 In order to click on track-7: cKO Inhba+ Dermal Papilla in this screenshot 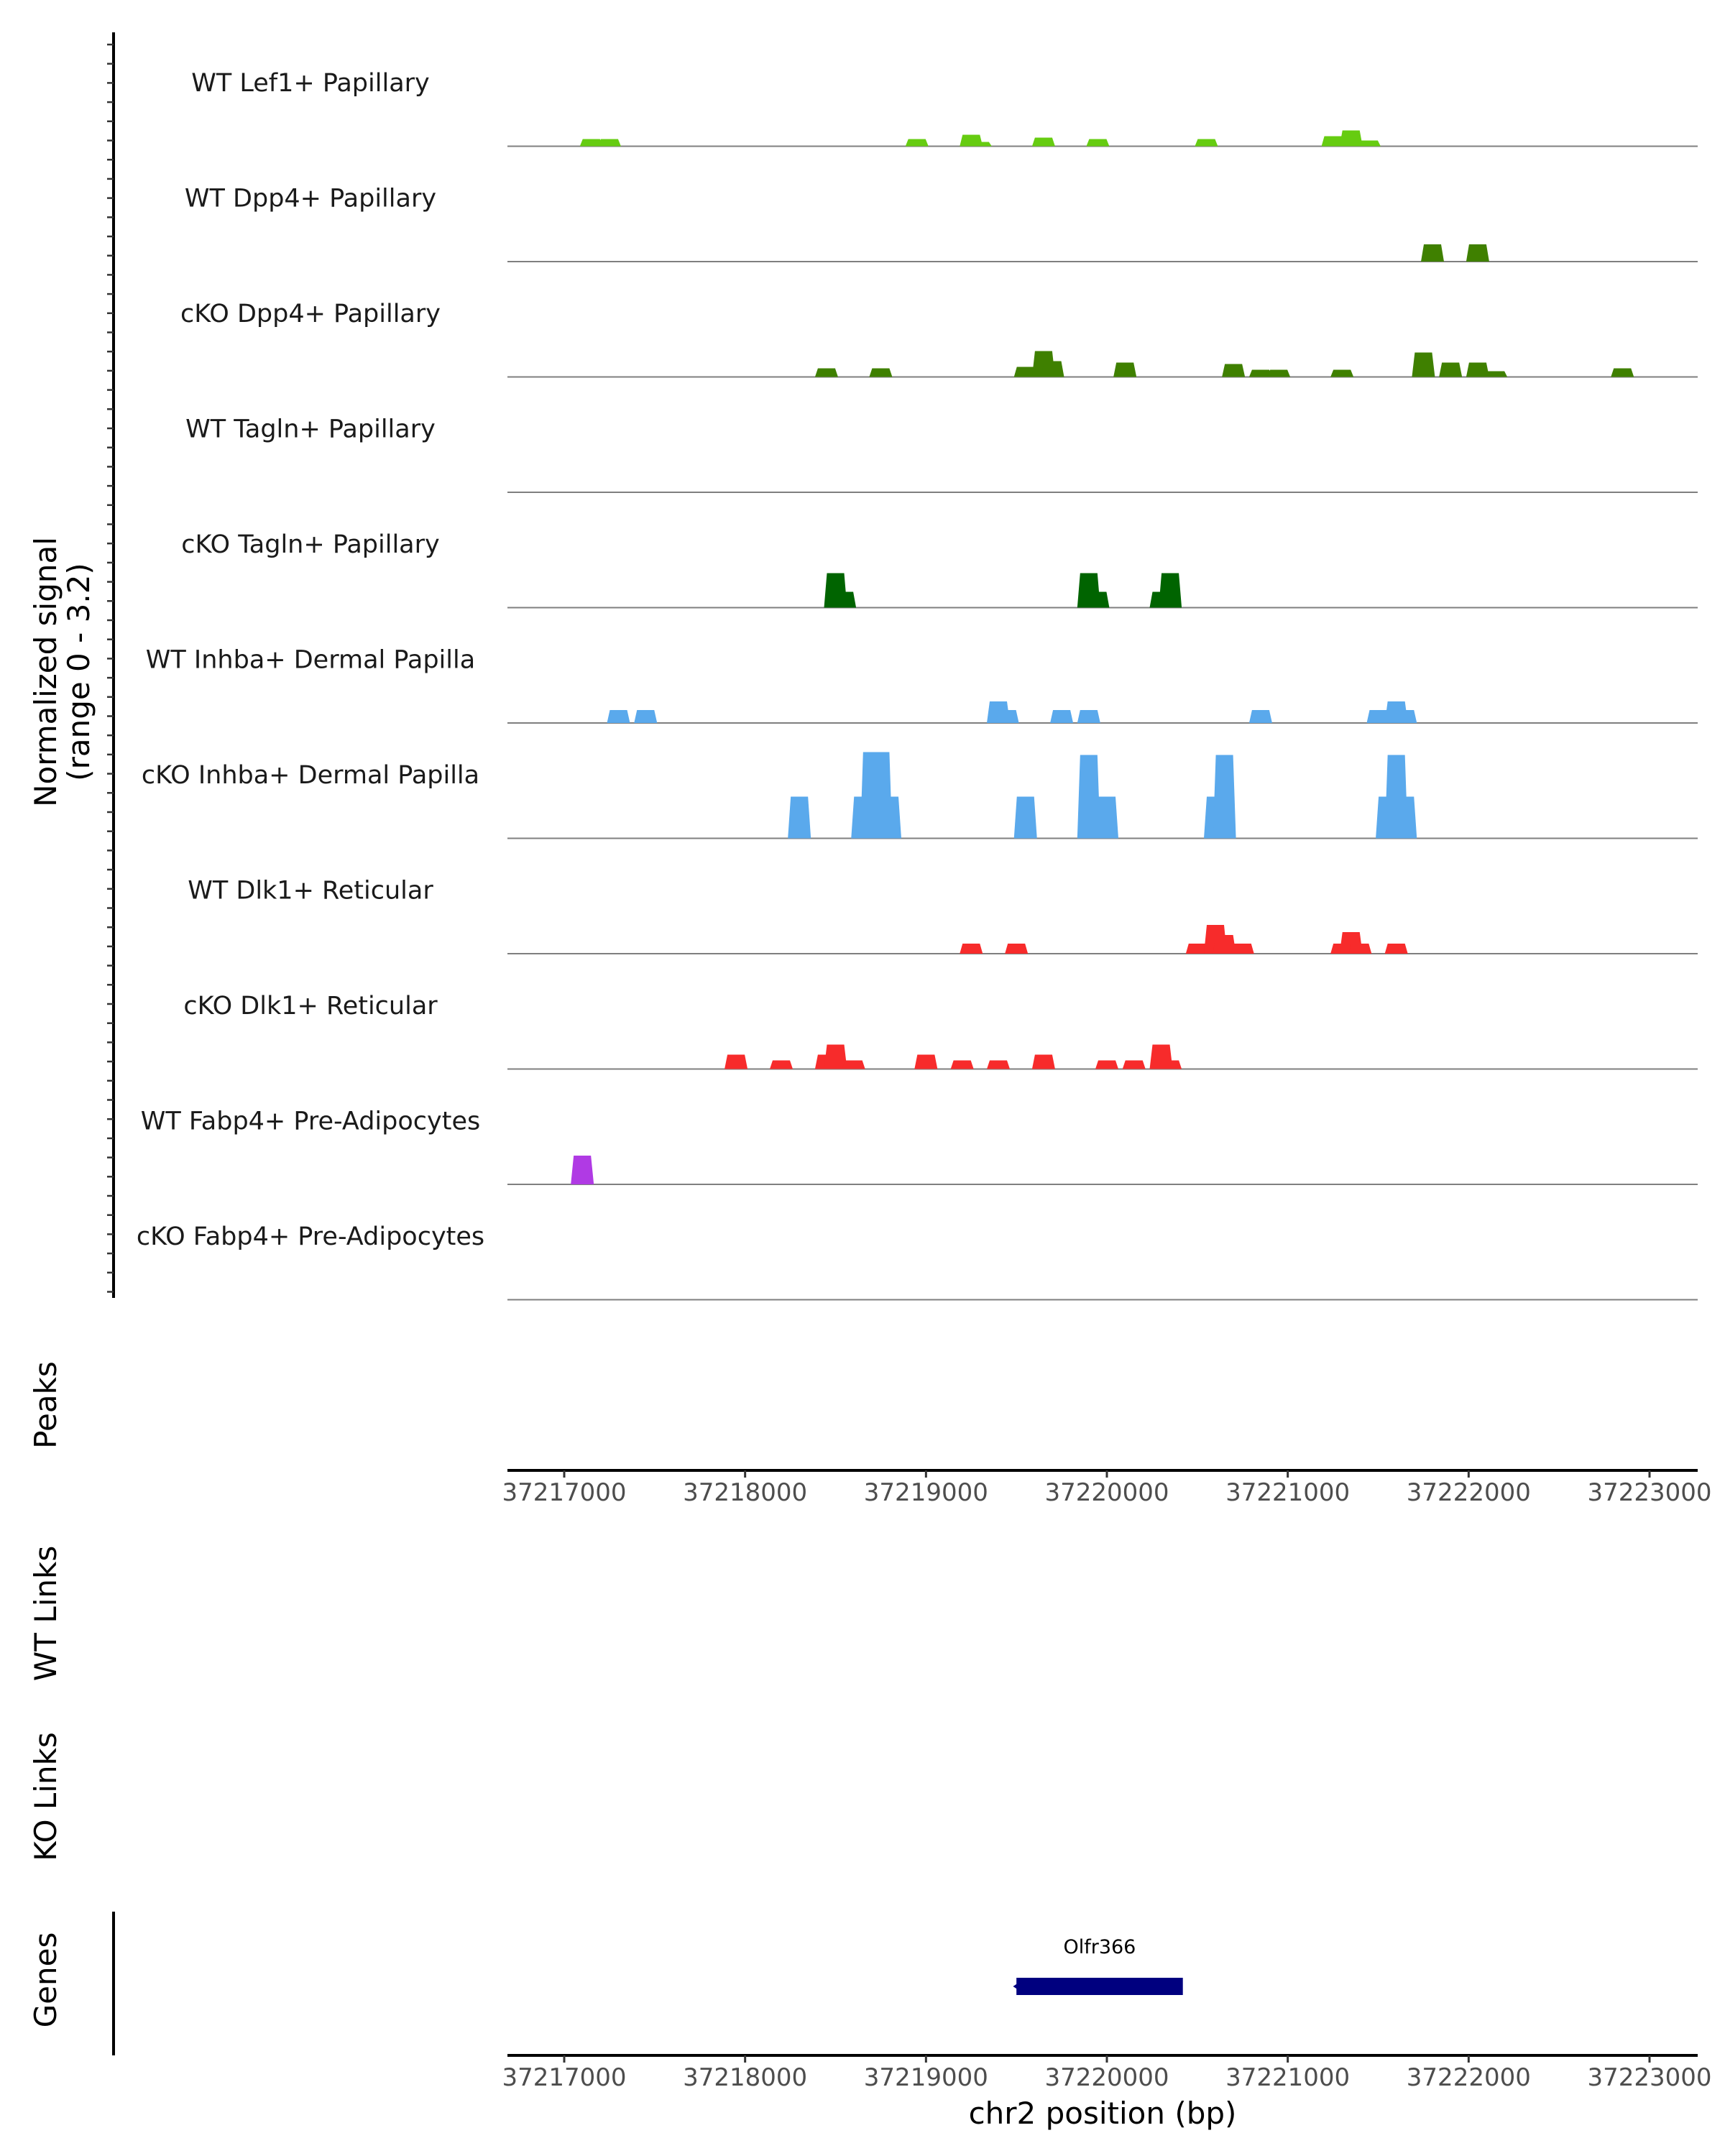, I will do `click(920, 795)`.